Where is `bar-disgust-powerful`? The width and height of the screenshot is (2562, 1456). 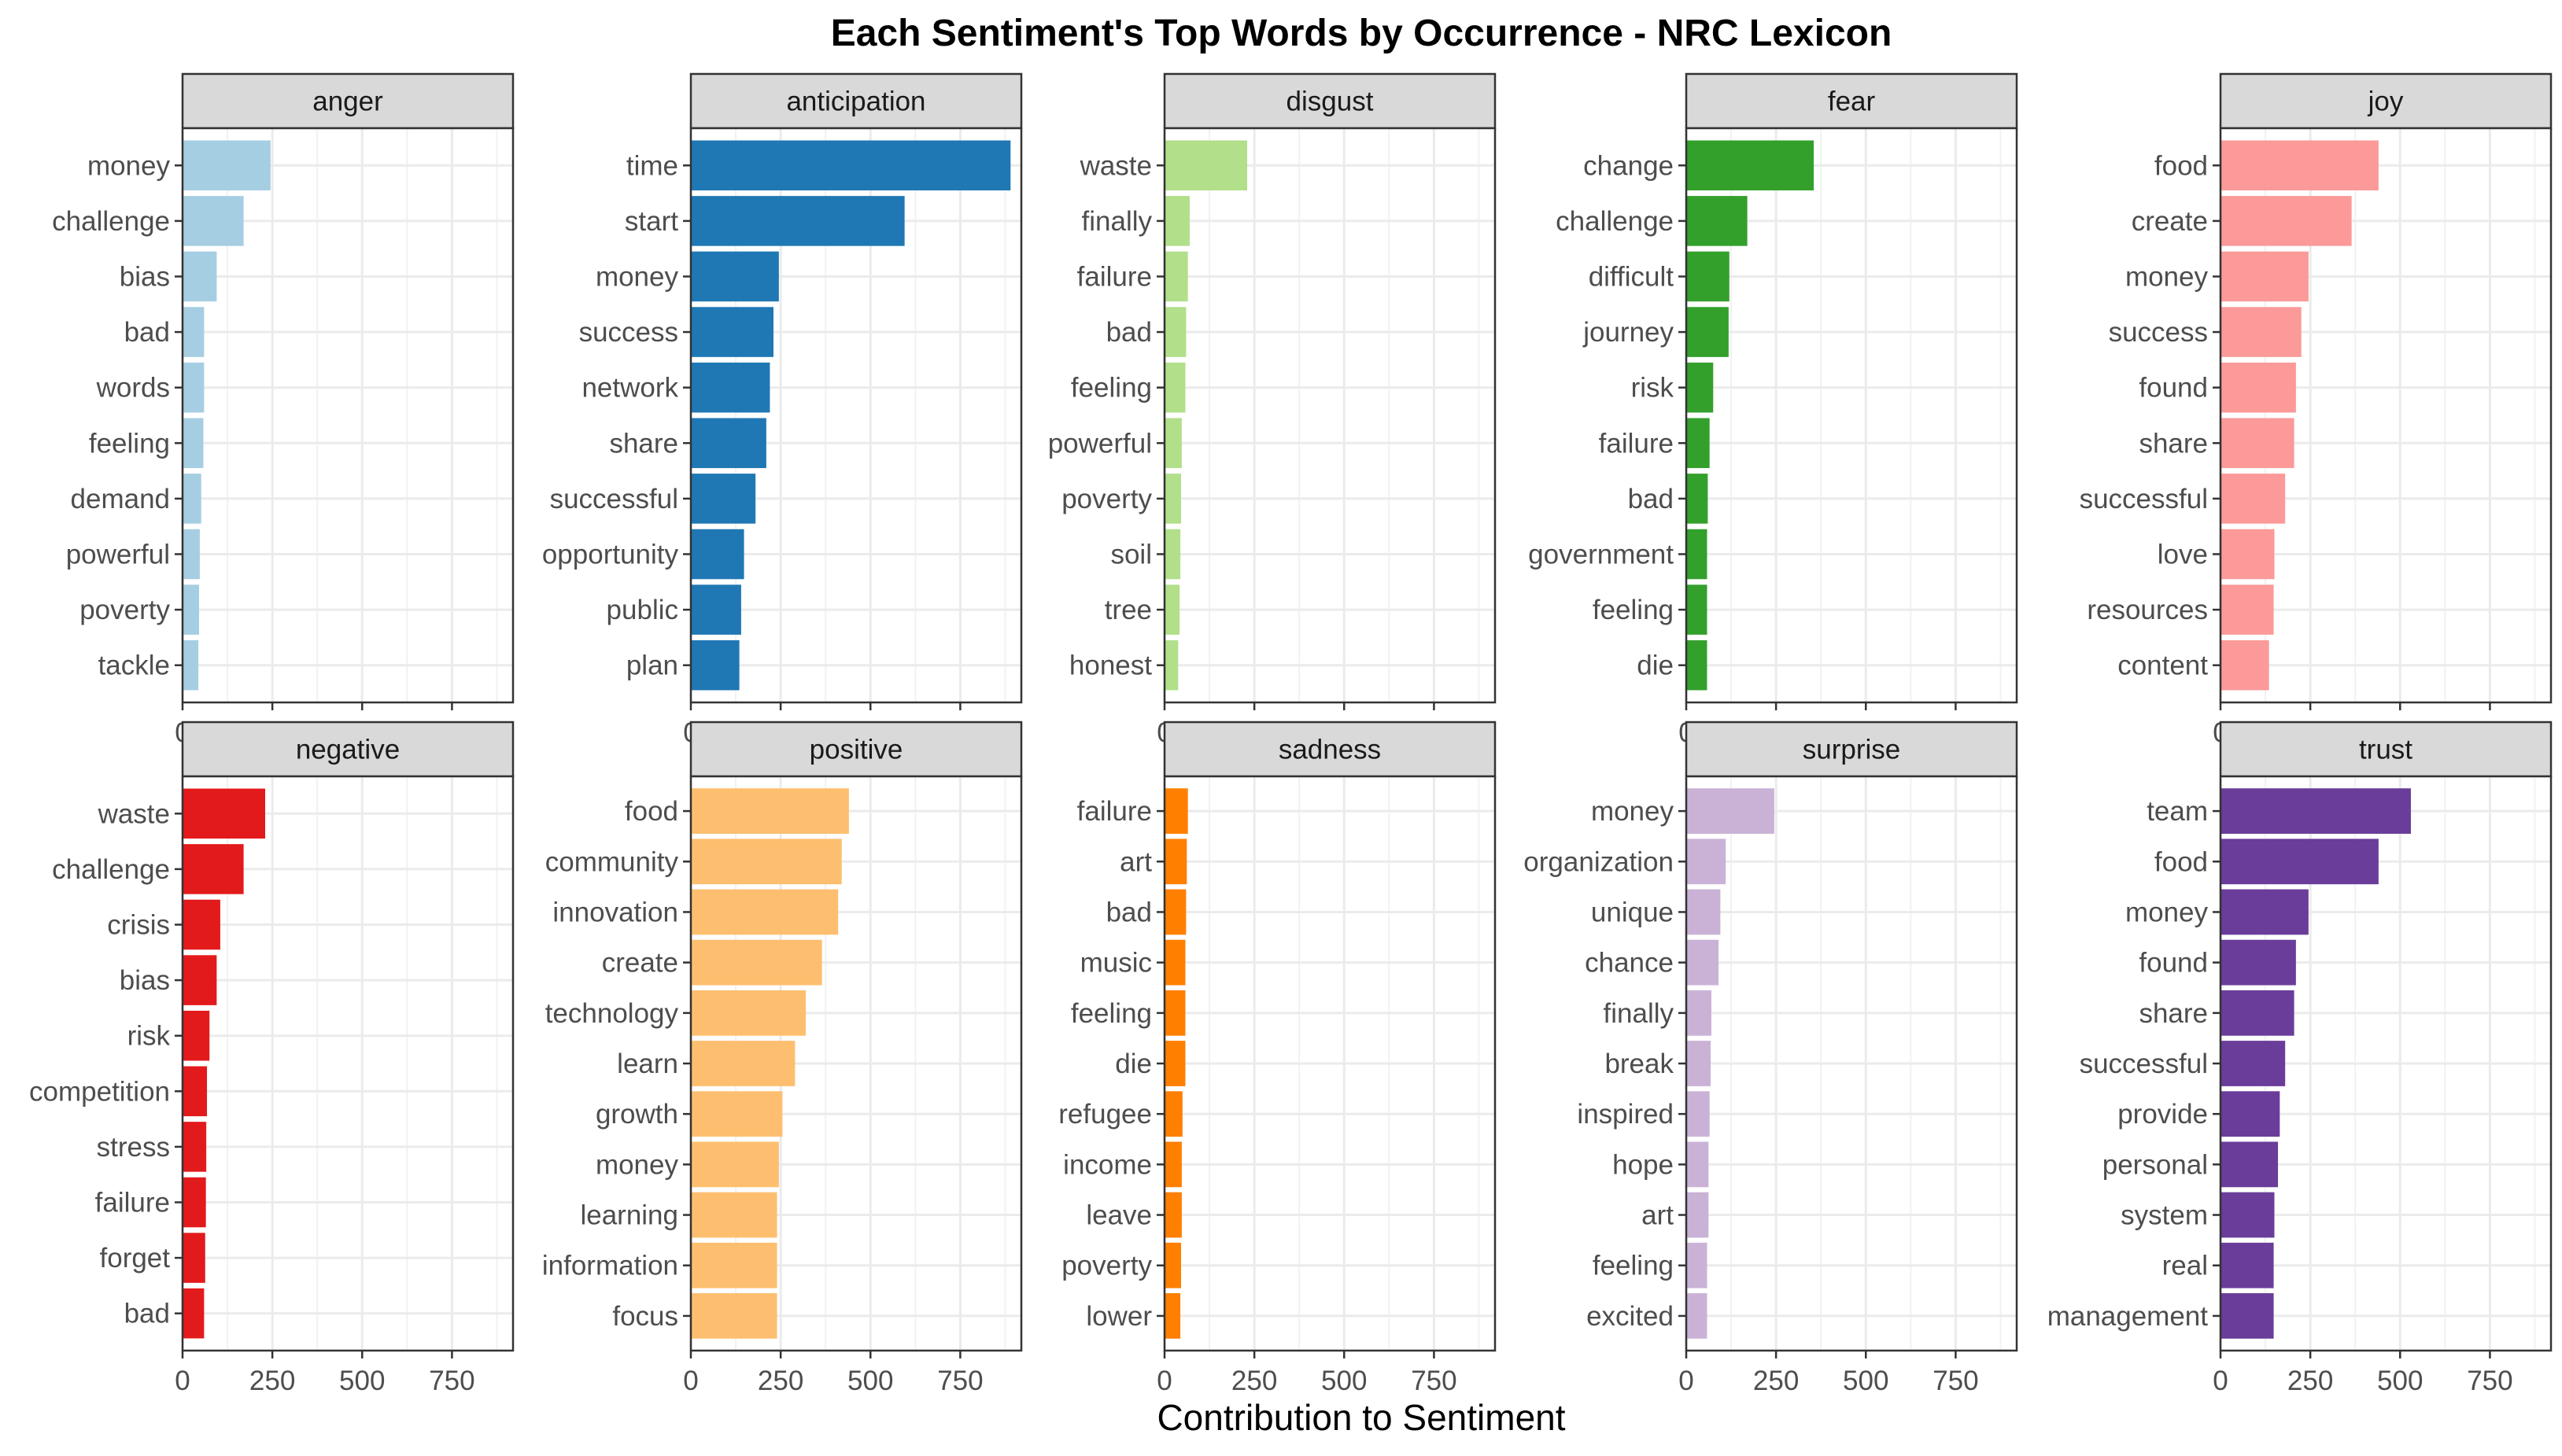 bar-disgust-powerful is located at coordinates (1173, 443).